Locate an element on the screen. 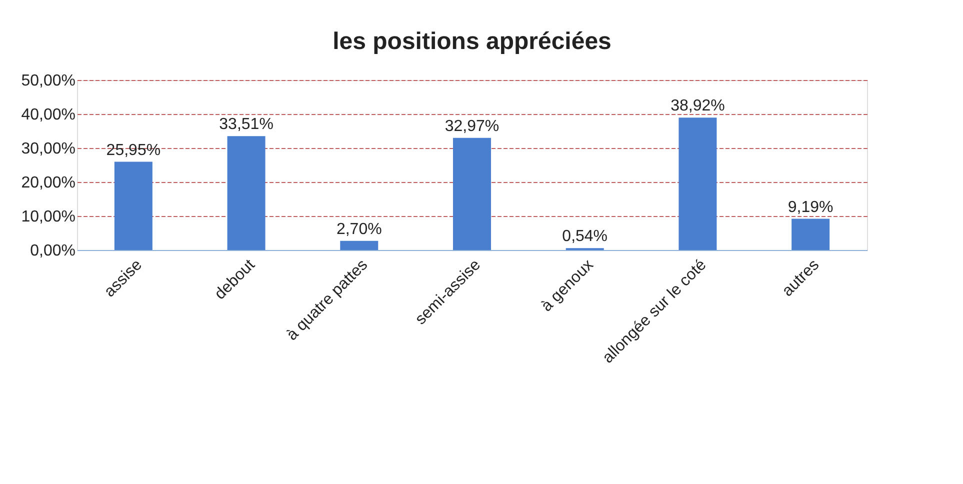  y-tick-label: 20,00% is located at coordinates (48, 183).